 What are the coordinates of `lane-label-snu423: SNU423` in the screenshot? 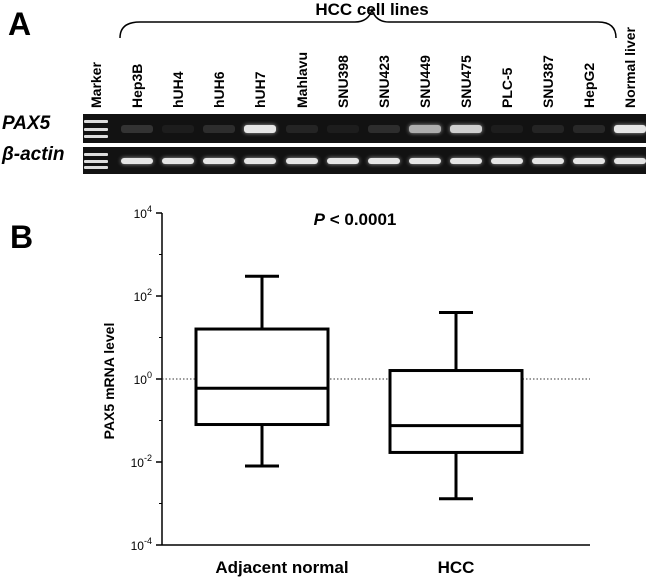 It's located at (383, 81).